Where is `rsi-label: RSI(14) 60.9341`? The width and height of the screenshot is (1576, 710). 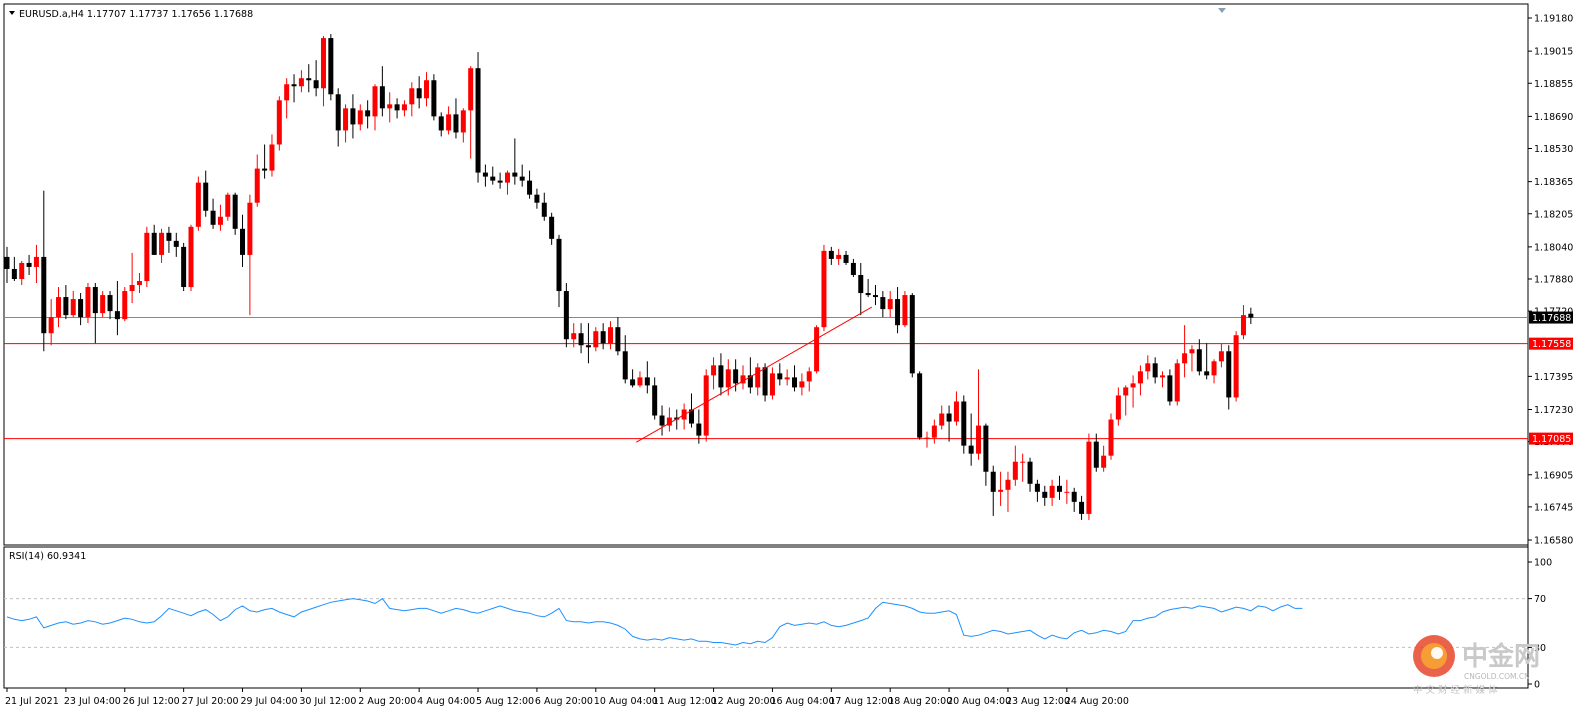
rsi-label: RSI(14) 60.9341 is located at coordinates (47, 556).